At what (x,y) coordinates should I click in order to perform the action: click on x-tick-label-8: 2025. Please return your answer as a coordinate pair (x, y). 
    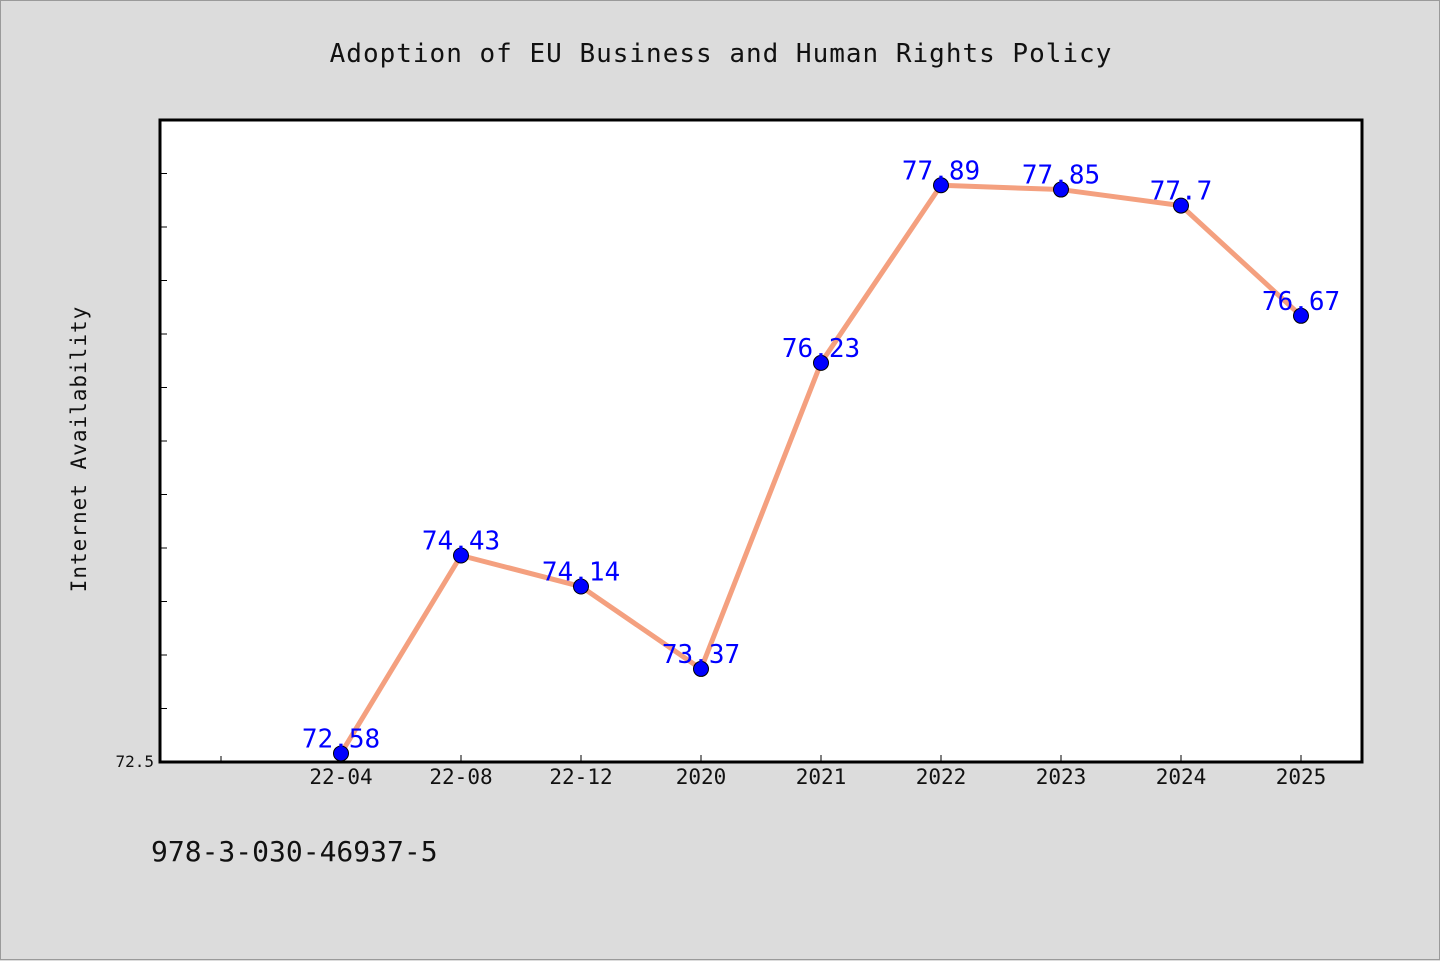
    Looking at the image, I should click on (1301, 777).